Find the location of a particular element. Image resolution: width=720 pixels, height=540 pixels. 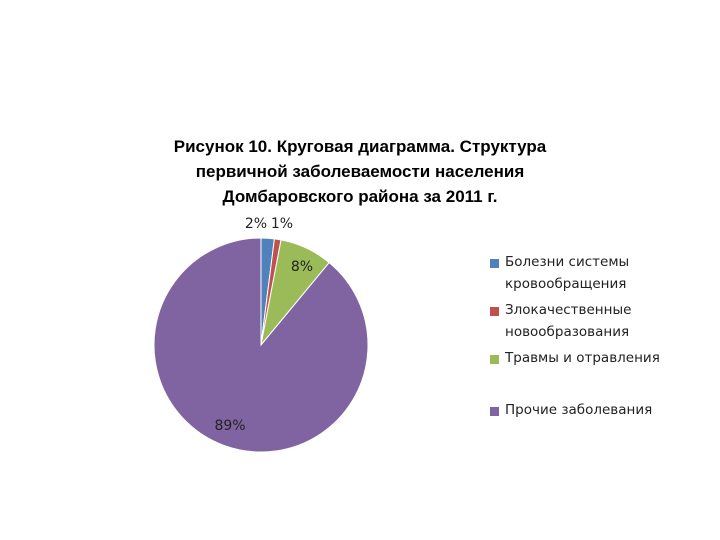

pie-slices is located at coordinates (261, 345).